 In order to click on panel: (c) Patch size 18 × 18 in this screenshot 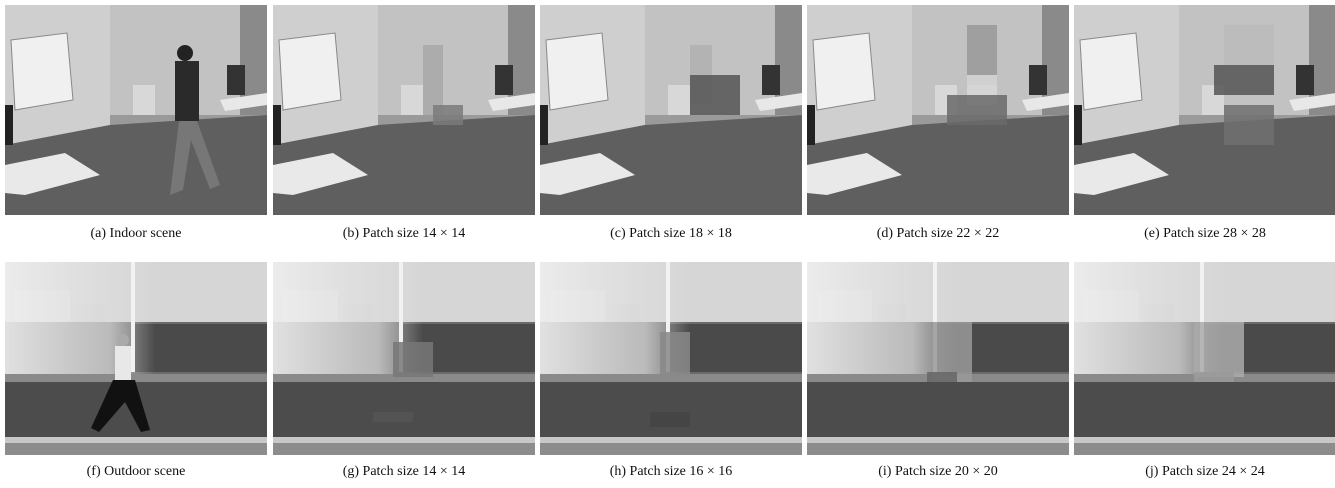, I will do `click(671, 123)`.